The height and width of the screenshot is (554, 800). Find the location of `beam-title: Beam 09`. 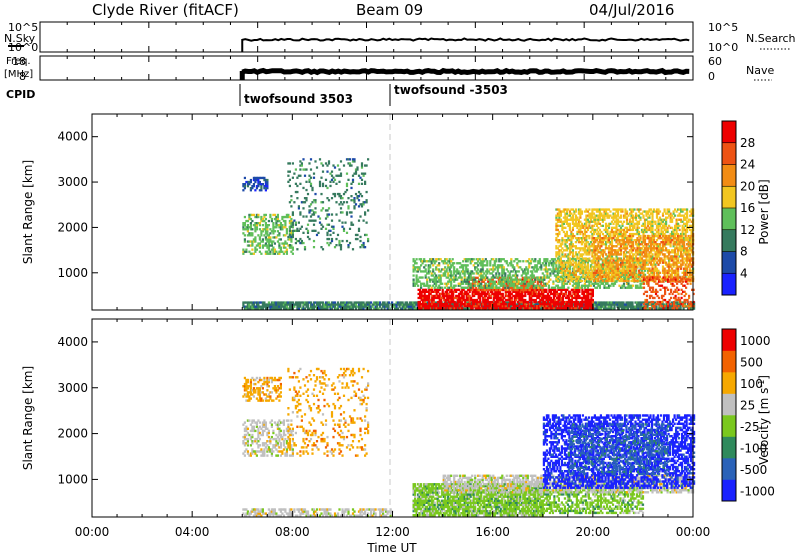

beam-title: Beam 09 is located at coordinates (389, 10).